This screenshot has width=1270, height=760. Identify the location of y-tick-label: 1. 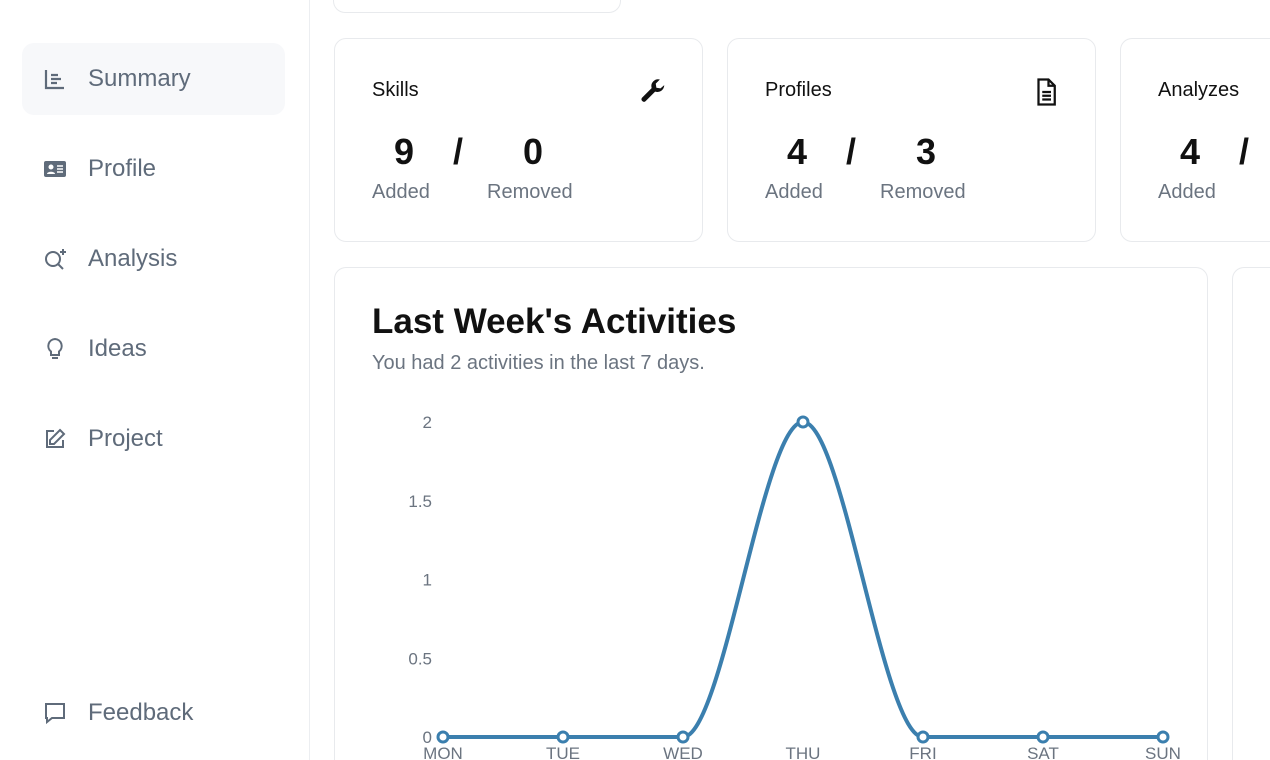
(427, 580).